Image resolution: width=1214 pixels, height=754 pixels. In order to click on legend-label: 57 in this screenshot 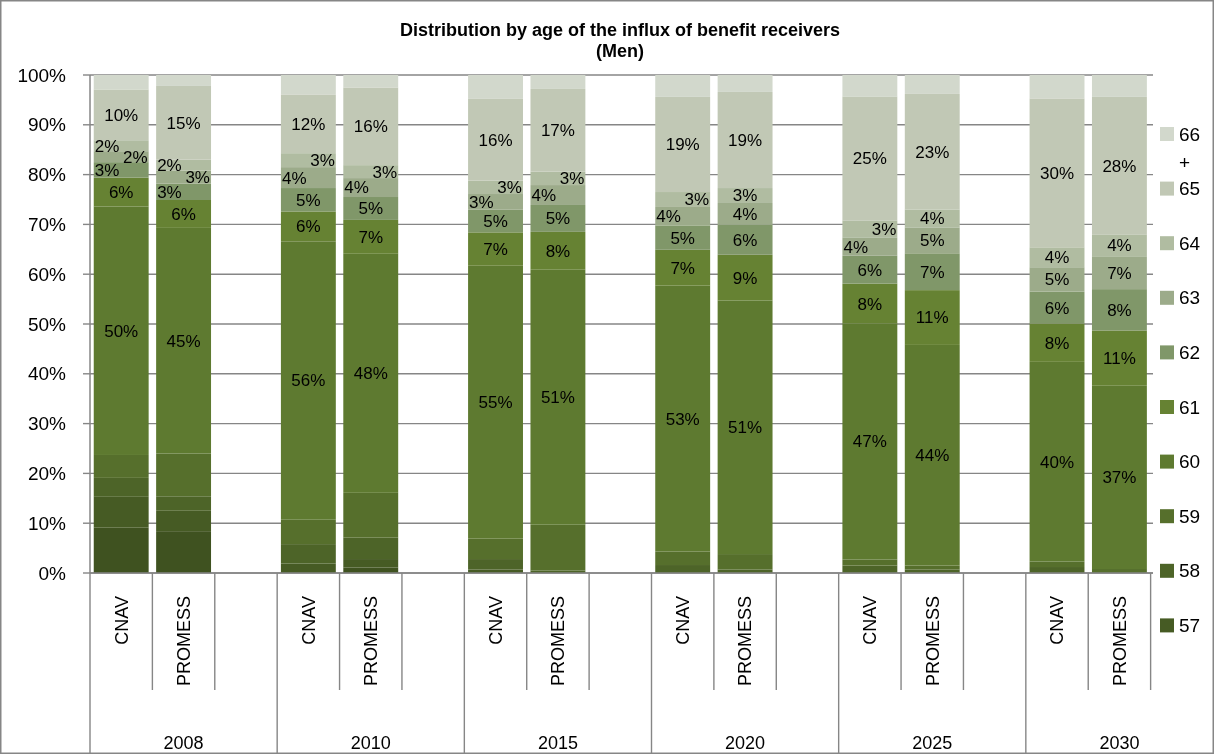, I will do `click(1190, 626)`.